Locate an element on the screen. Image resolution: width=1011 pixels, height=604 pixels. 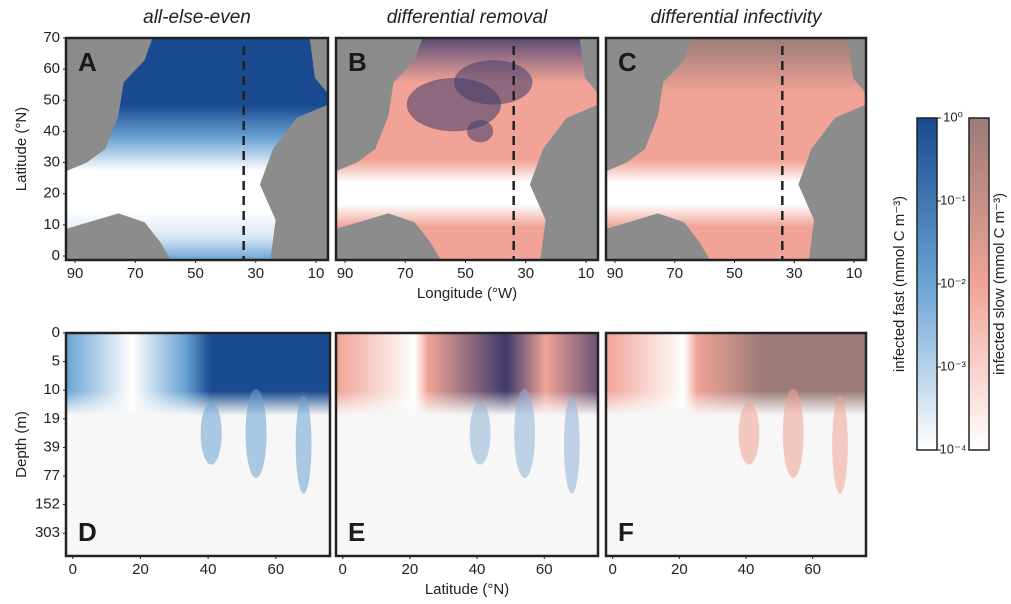
panel-letter: F is located at coordinates (626, 532).